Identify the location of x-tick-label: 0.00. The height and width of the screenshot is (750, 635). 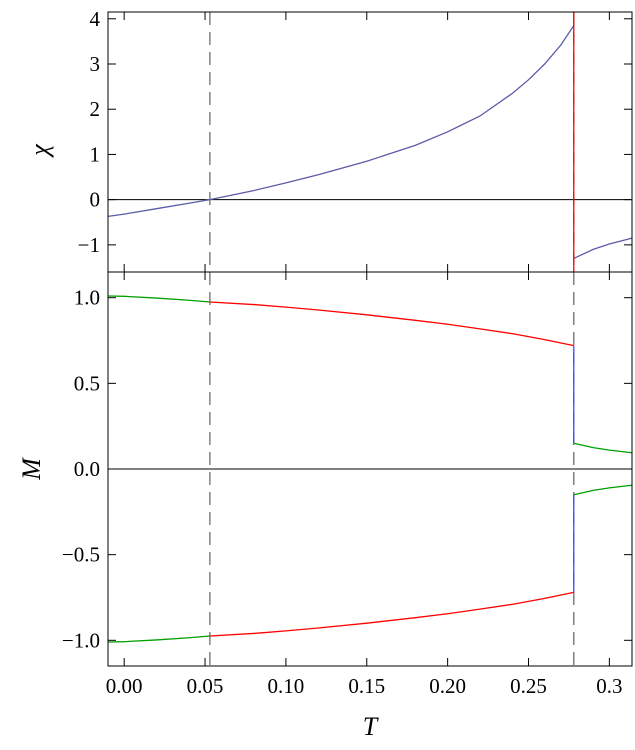
(124, 686).